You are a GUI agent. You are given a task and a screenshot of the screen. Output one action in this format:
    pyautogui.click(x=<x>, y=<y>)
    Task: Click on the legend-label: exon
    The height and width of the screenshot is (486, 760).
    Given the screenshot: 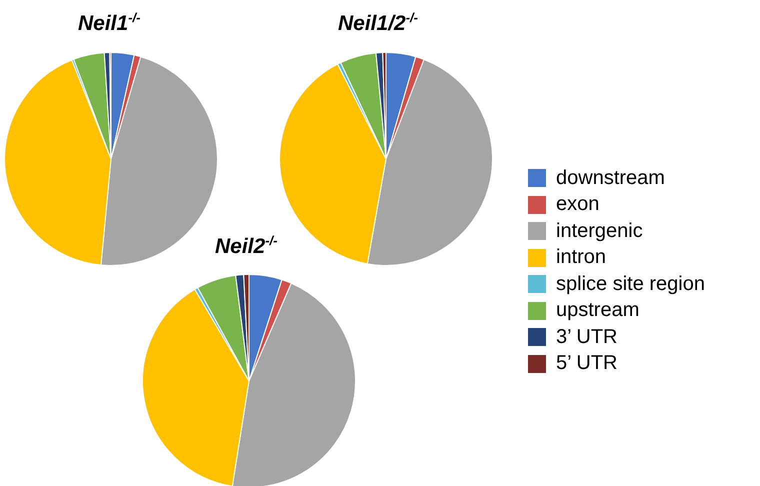 What is the action you would take?
    pyautogui.click(x=578, y=204)
    